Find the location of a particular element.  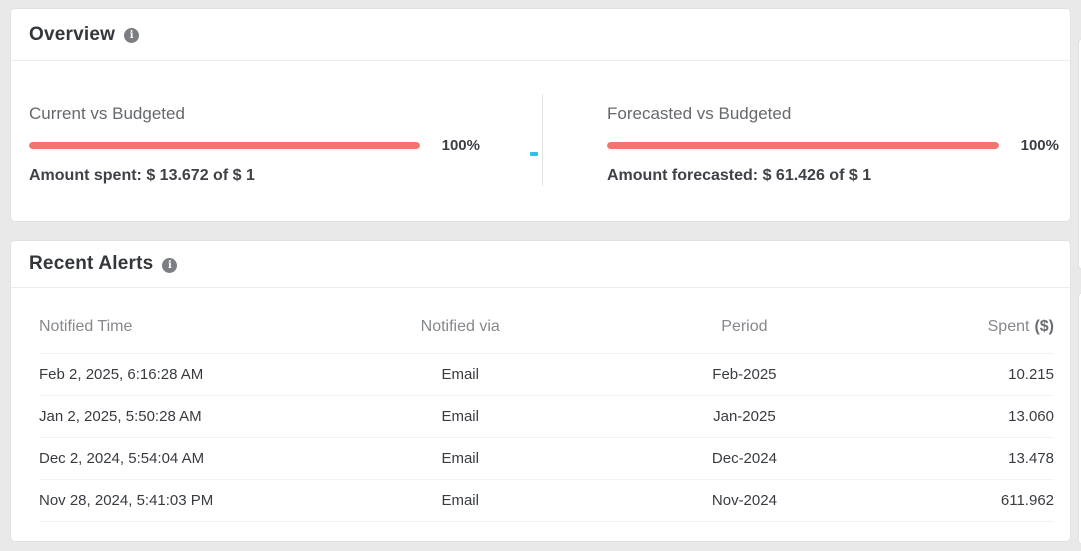

forecast-progress-bar is located at coordinates (803, 145).